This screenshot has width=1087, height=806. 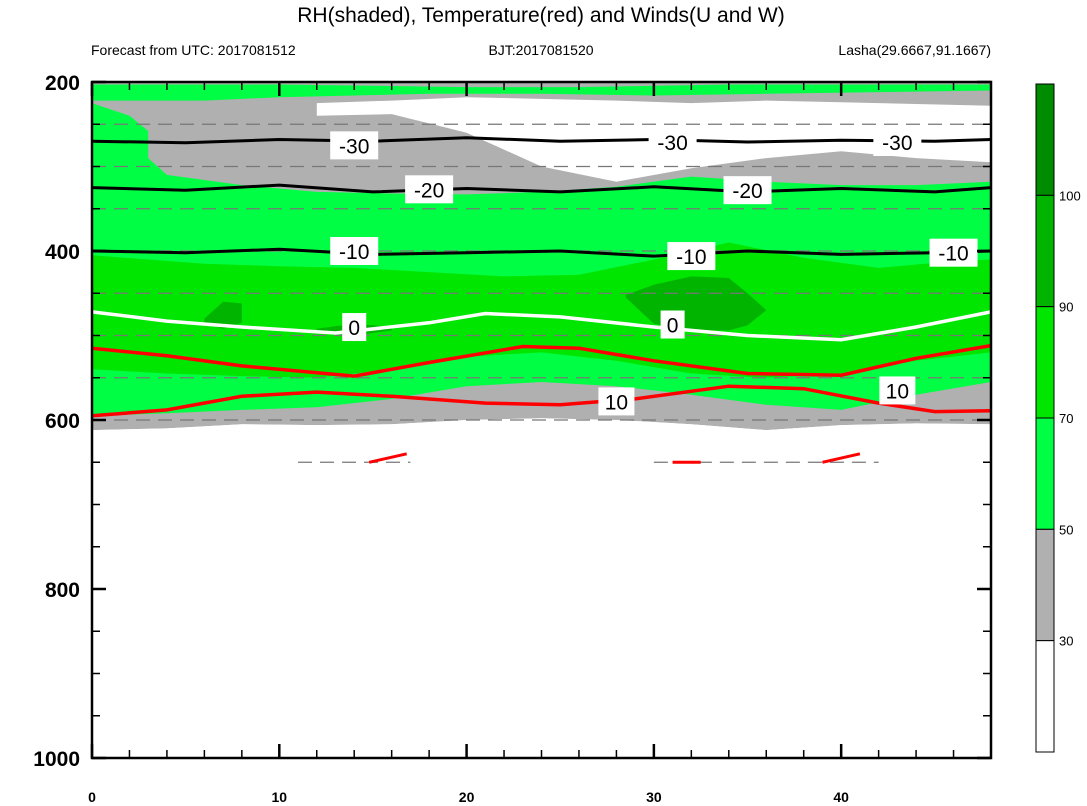 I want to click on bjt-time-label: BJT:2017081520, so click(x=540, y=50).